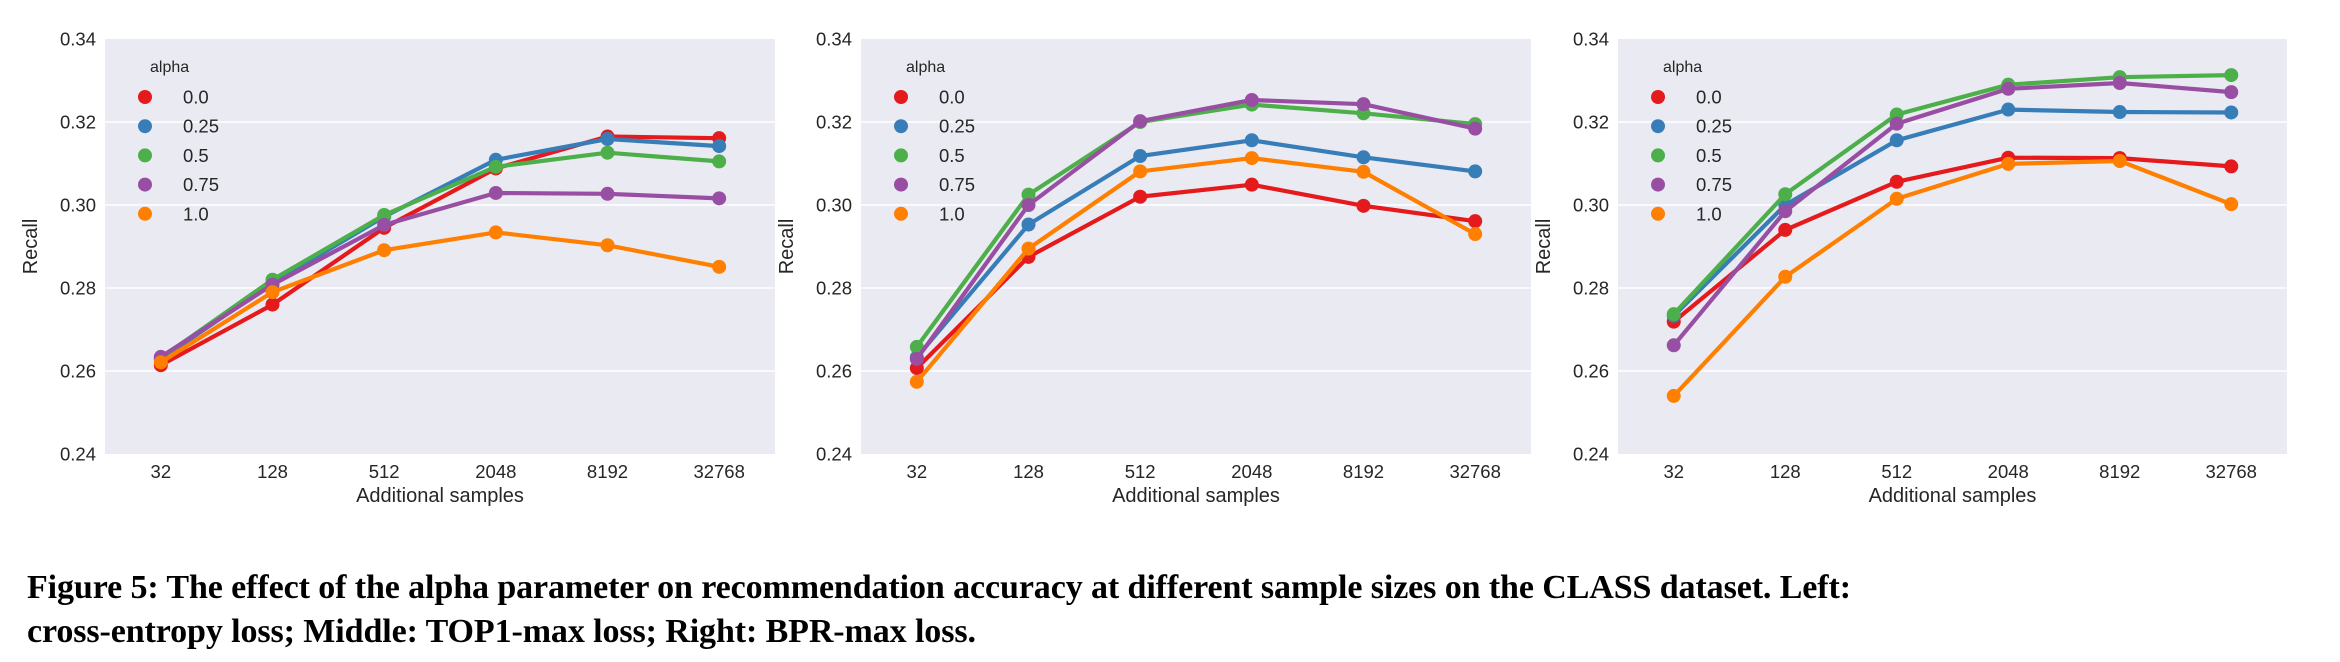 The image size is (2340, 662). What do you see at coordinates (1714, 126) in the screenshot?
I see `legend-label: 0.25` at bounding box center [1714, 126].